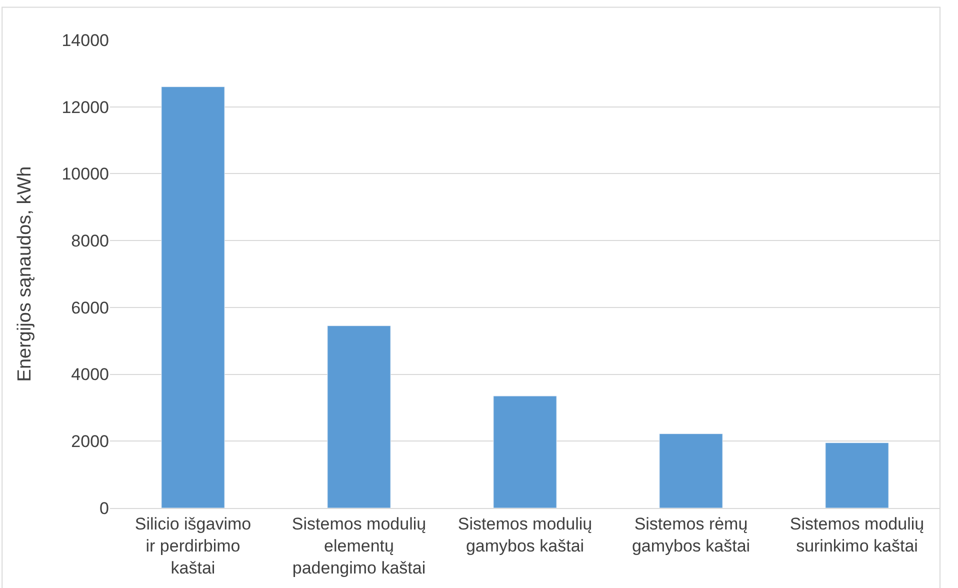  What do you see at coordinates (691, 535) in the screenshot?
I see `x-tick-label: Sistemos rėmų gamybos kaštai` at bounding box center [691, 535].